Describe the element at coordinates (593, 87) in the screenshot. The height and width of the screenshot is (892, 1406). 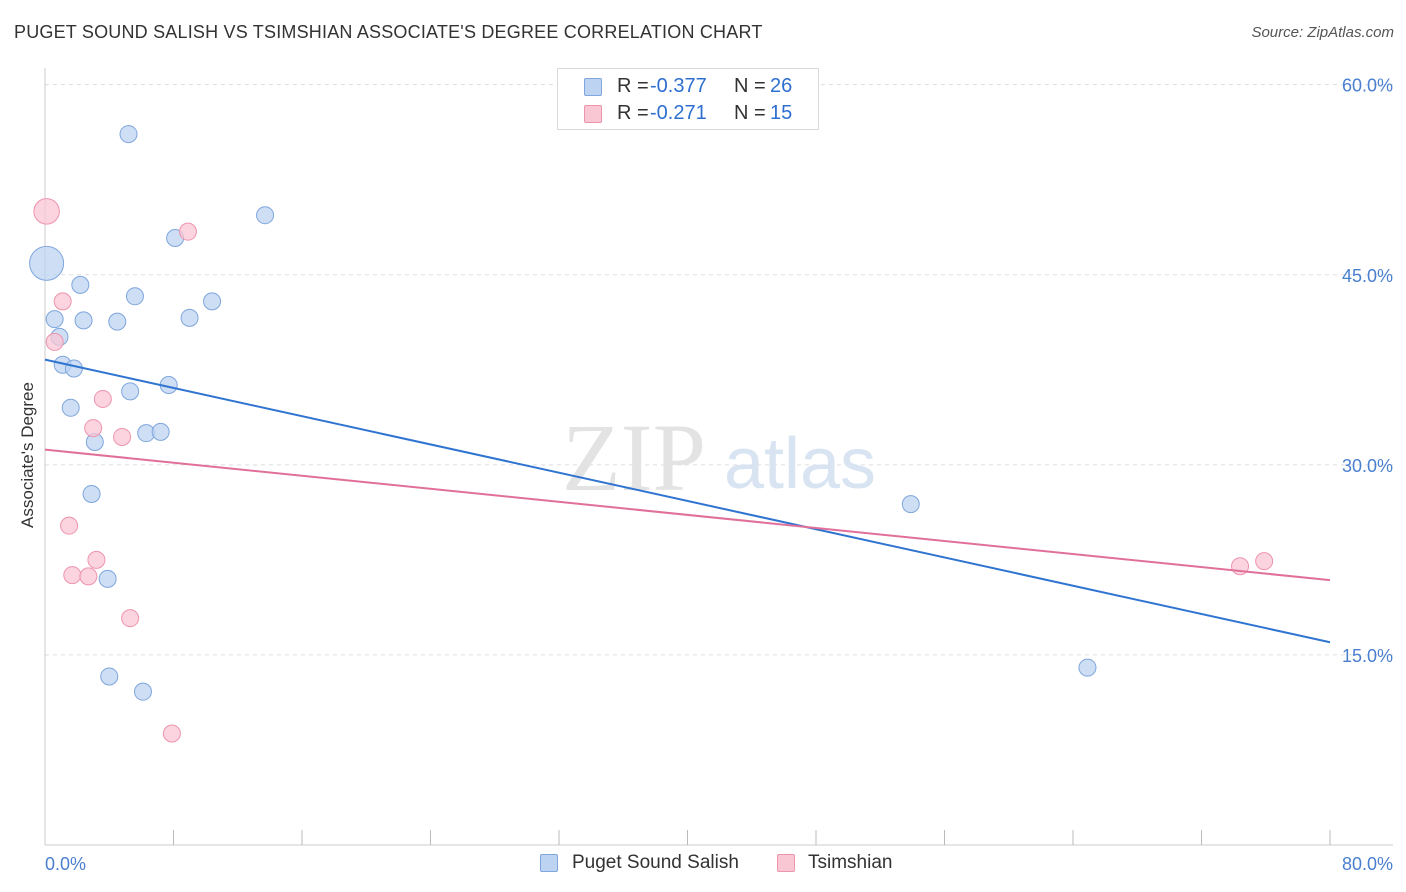
I see `legend-swatch-blue` at that location.